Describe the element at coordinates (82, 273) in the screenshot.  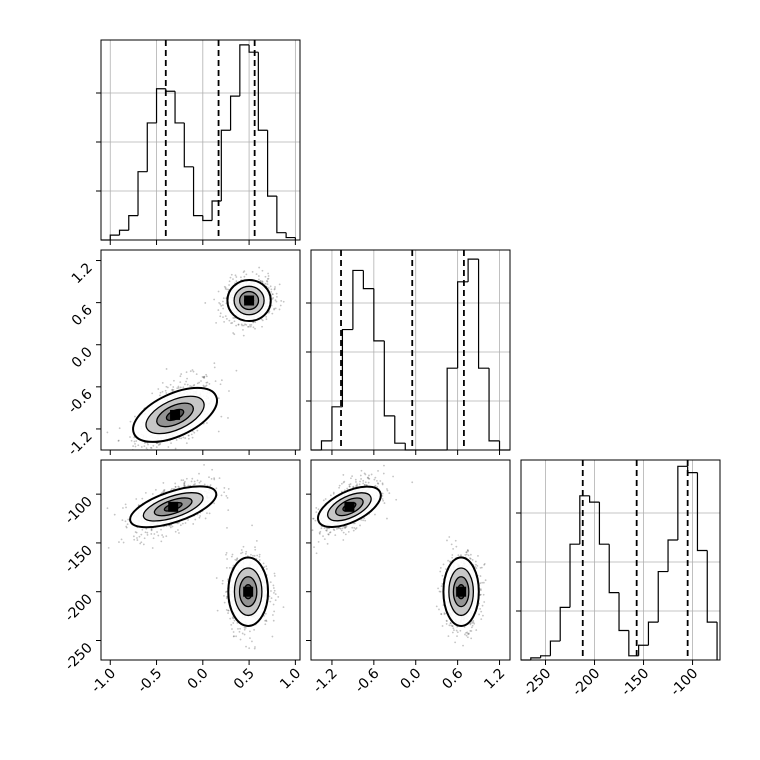
I see `y-tick-label-left: 1.2` at that location.